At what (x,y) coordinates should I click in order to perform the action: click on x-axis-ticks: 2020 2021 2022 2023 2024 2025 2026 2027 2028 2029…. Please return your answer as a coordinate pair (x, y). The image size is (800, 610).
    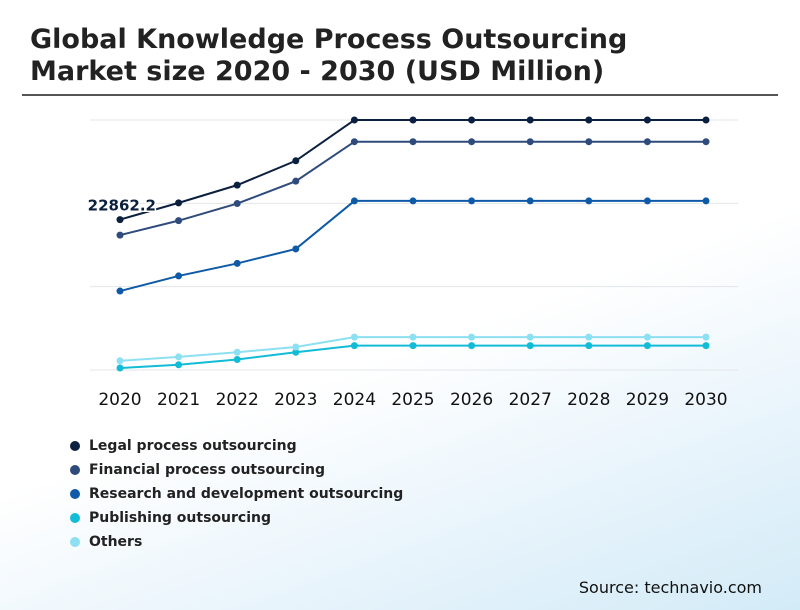
    Looking at the image, I should click on (412, 400).